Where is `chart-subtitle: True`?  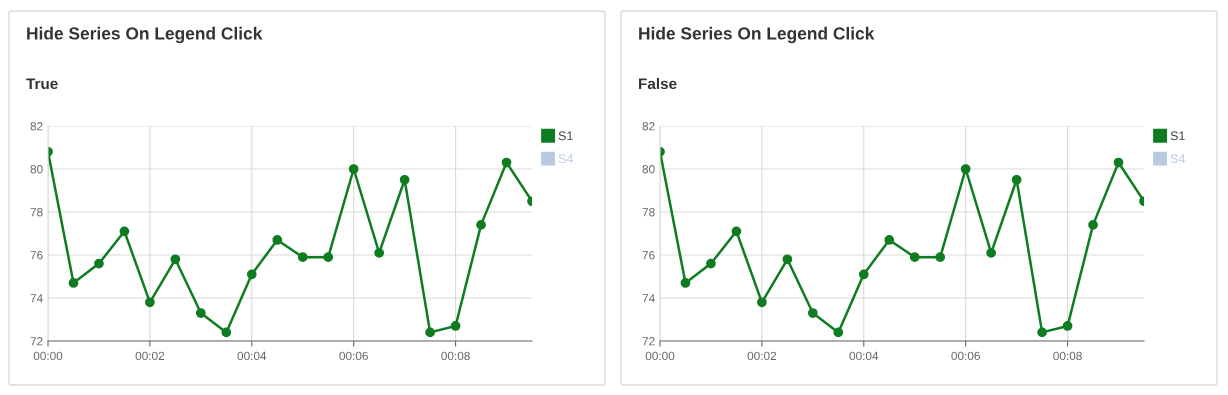
chart-subtitle: True is located at coordinates (42, 84).